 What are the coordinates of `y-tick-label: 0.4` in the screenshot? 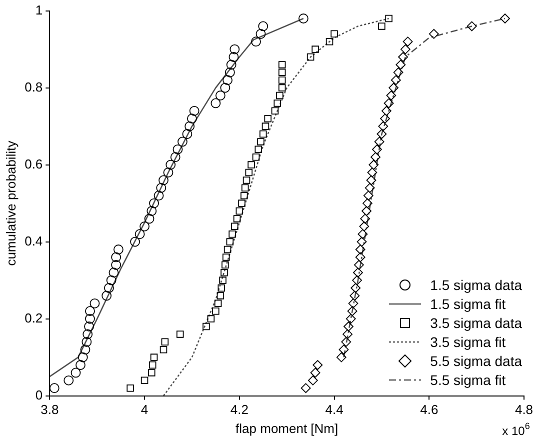 It's located at (33, 240).